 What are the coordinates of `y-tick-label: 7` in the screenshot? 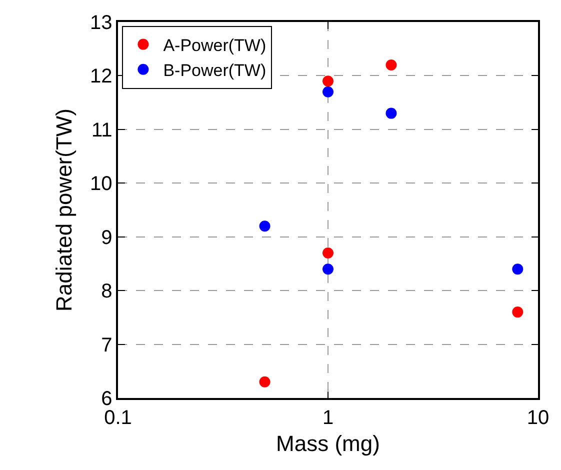 It's located at (106, 345).